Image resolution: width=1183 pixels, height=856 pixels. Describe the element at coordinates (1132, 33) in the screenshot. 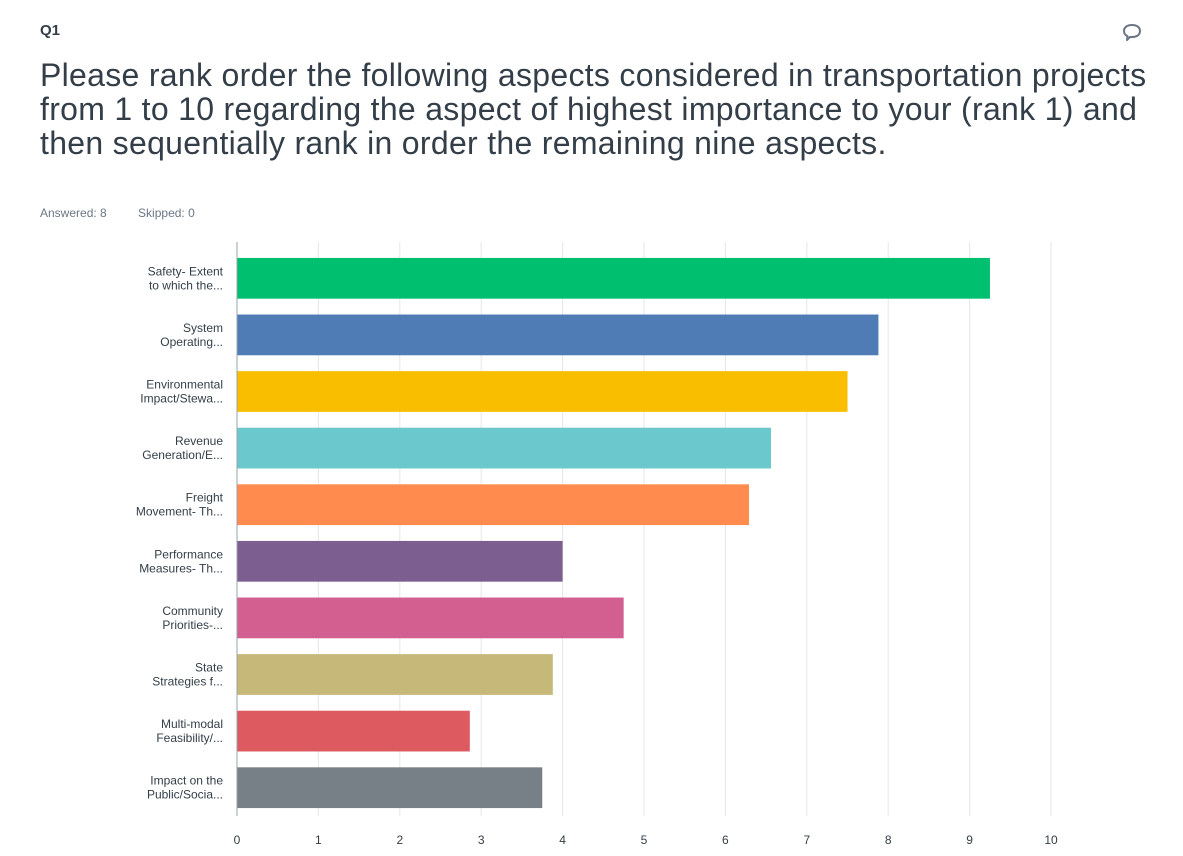

I see `comment-bubble-icon` at that location.